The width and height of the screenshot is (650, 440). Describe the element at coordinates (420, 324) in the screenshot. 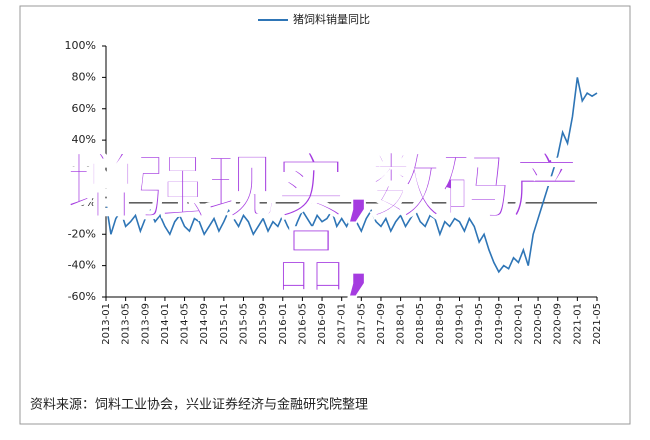

I see `x-tick-label: 2018-05` at that location.